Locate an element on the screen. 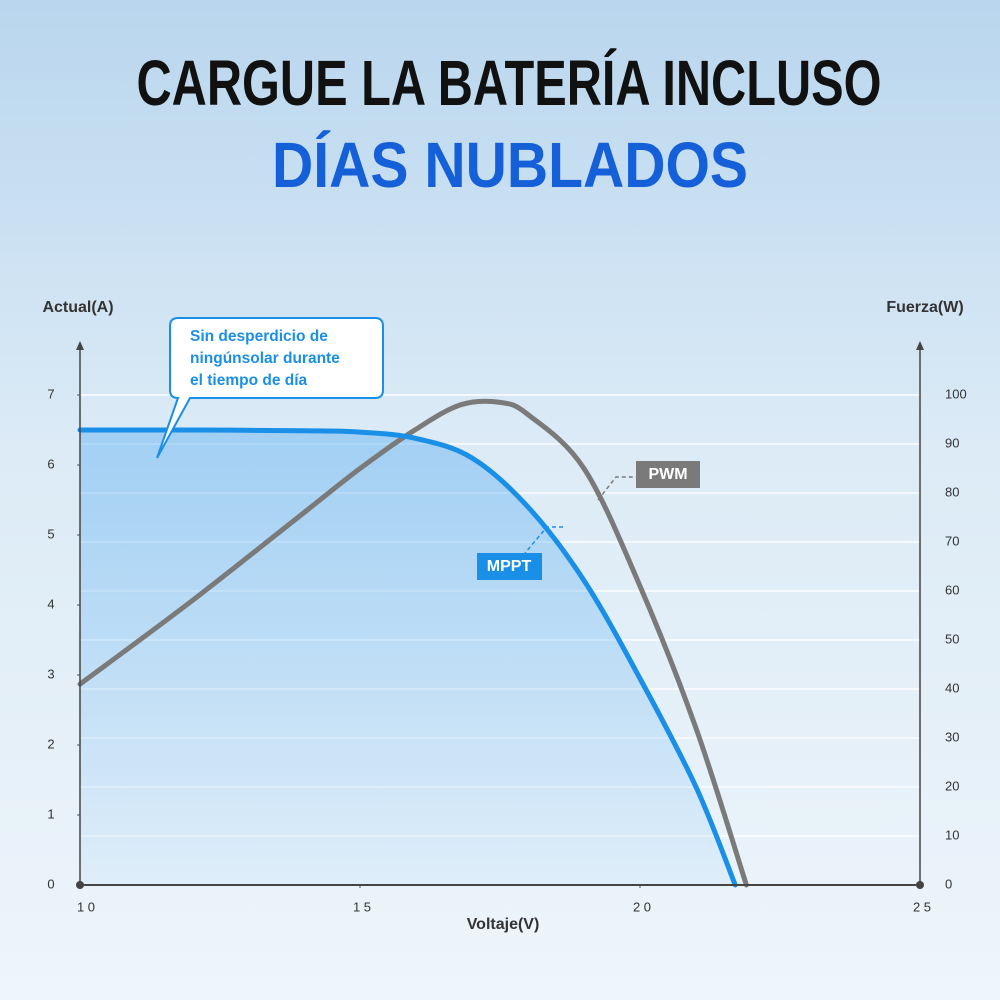 Image resolution: width=1000 pixels, height=1000 pixels. x-tick-label: 1 5 is located at coordinates (362, 906).